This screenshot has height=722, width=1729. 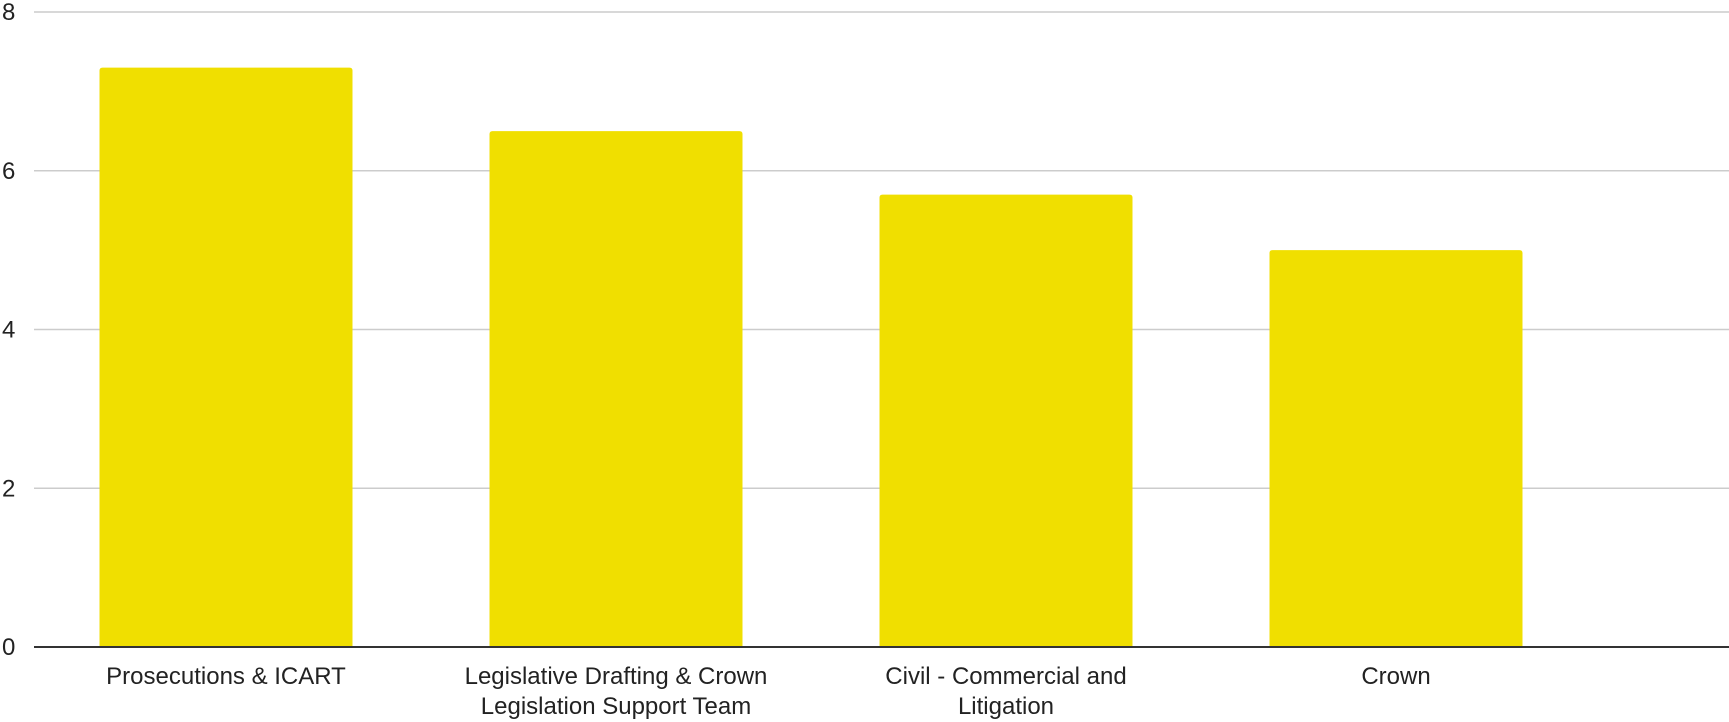 What do you see at coordinates (1006, 706) in the screenshot?
I see `x-category-label-line: Litigation` at bounding box center [1006, 706].